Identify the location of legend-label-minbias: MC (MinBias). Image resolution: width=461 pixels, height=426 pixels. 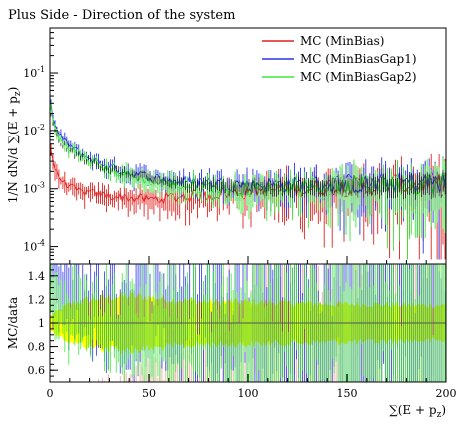
(342, 41).